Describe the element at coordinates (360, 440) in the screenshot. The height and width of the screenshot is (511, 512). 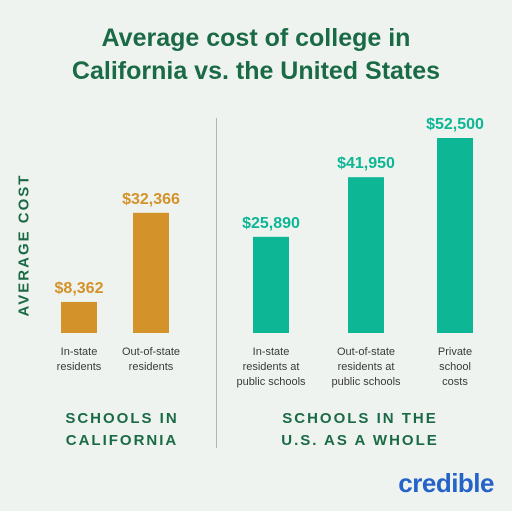
I see `group-label-us-line-2: U.S. AS A WHOLE` at that location.